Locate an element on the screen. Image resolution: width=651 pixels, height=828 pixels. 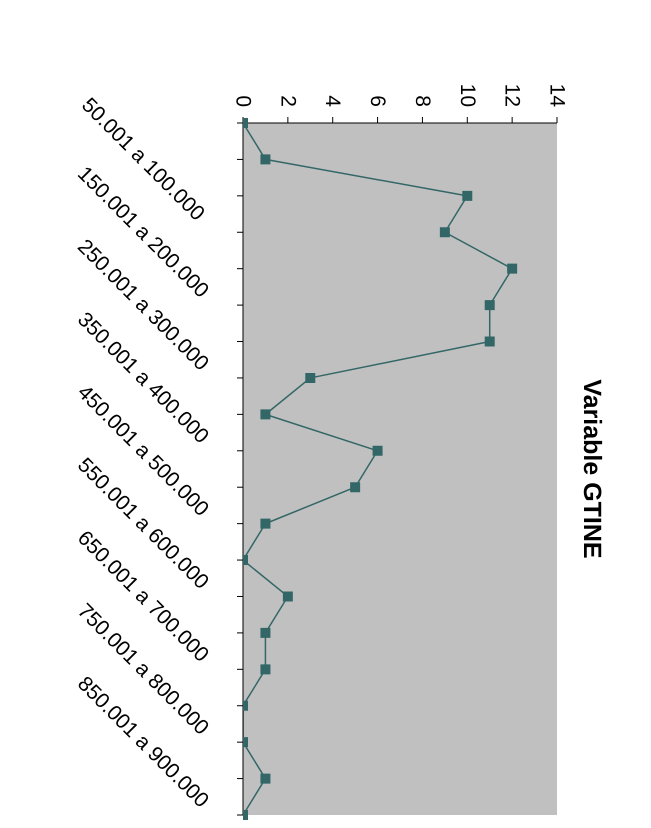
text: Variable GTINE is located at coordinates (592, 469).